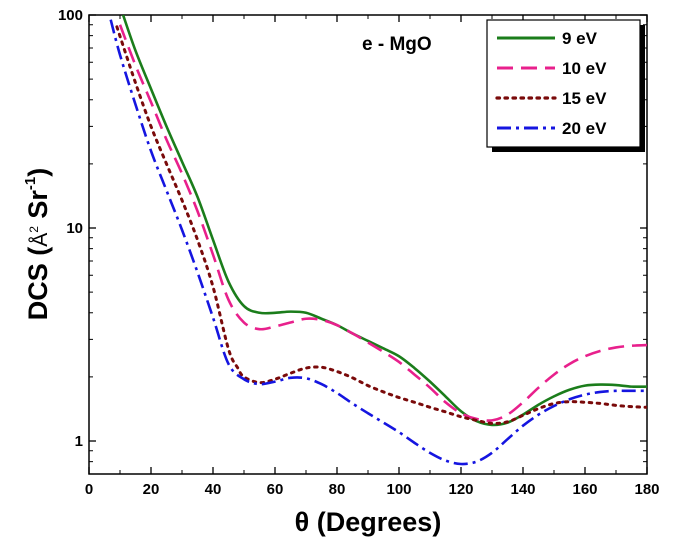 The height and width of the screenshot is (543, 679). Describe the element at coordinates (646, 489) in the screenshot. I see `x-tick-label: 180` at that location.